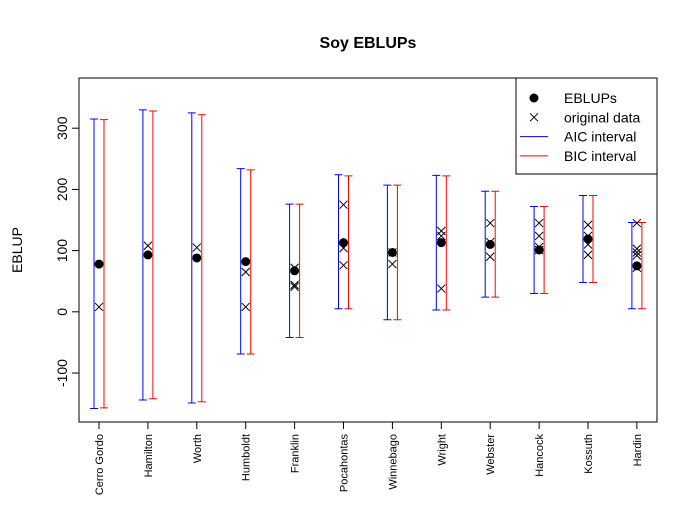 Image resolution: width=698 pixels, height=521 pixels. What do you see at coordinates (345, 463) in the screenshot?
I see `x-tick-label: Pocahontas` at bounding box center [345, 463].